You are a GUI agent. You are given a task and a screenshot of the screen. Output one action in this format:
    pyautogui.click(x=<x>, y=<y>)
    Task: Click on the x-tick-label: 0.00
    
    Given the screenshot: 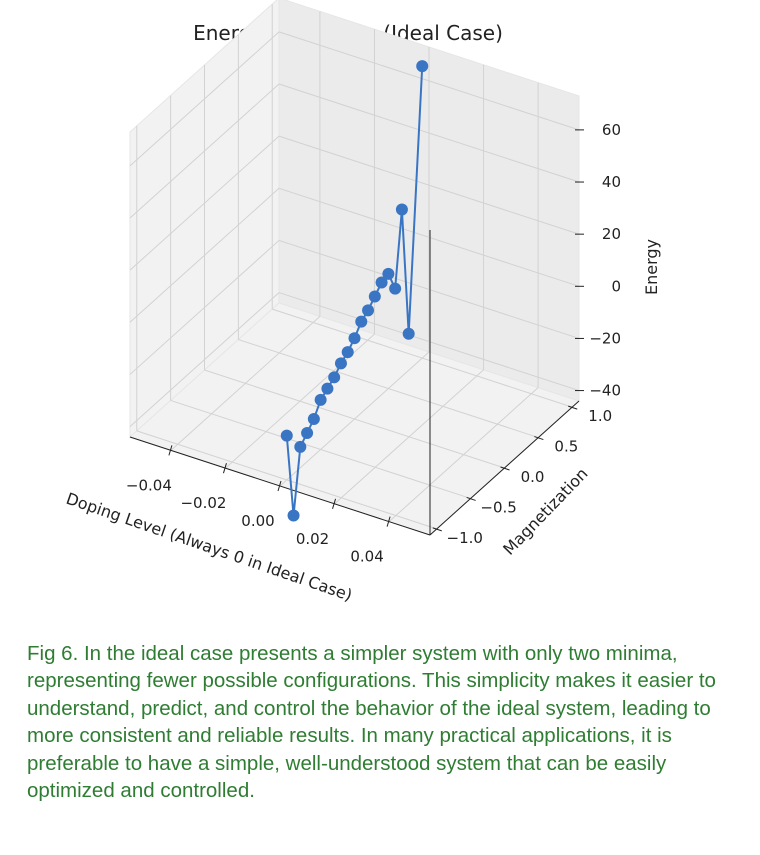 What is the action you would take?
    pyautogui.click(x=257, y=521)
    